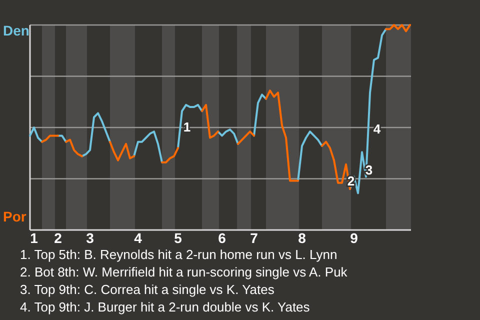  I want to click on annotation: 4, so click(377, 128).